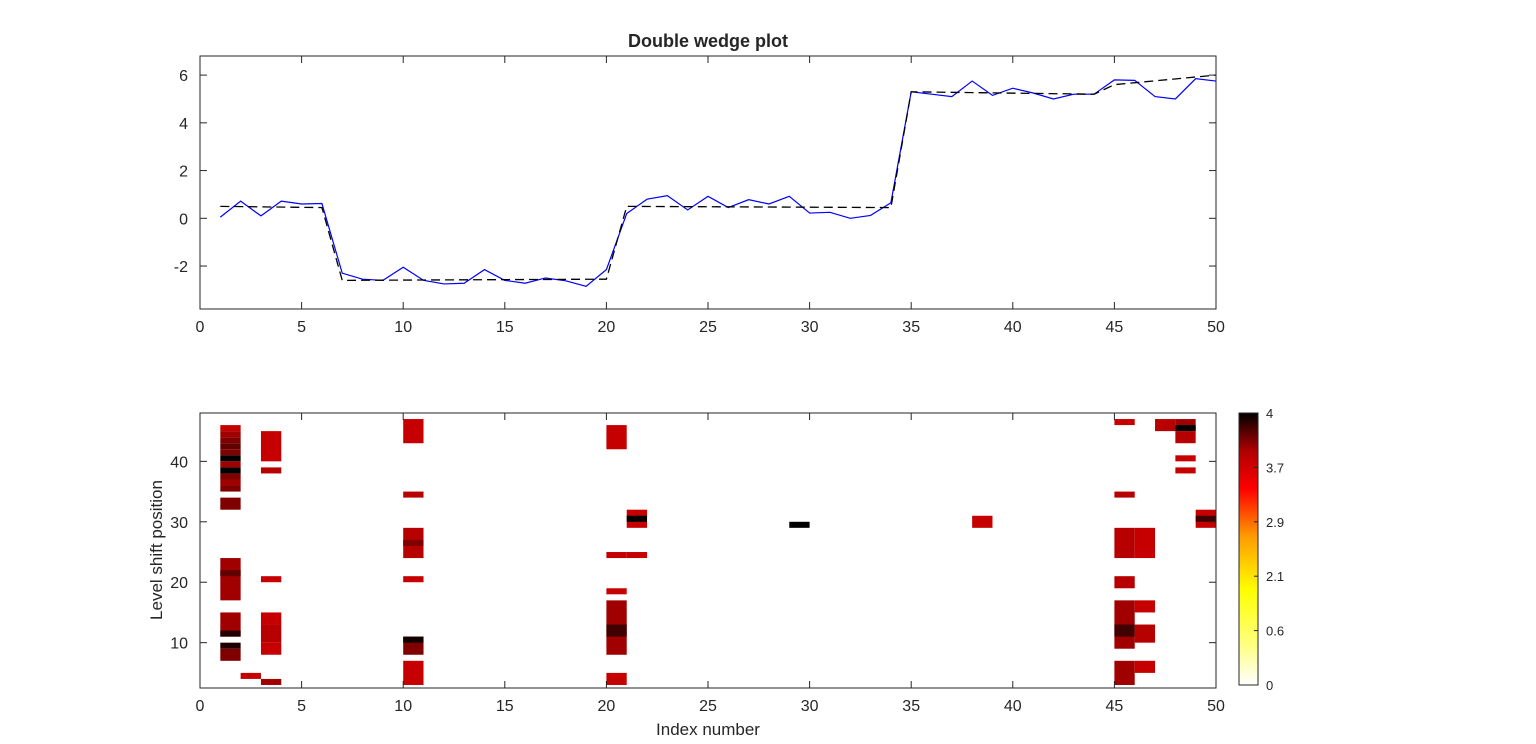 The width and height of the screenshot is (1536, 744). I want to click on heatmap-y-axis-label: Level shift position, so click(156, 550).